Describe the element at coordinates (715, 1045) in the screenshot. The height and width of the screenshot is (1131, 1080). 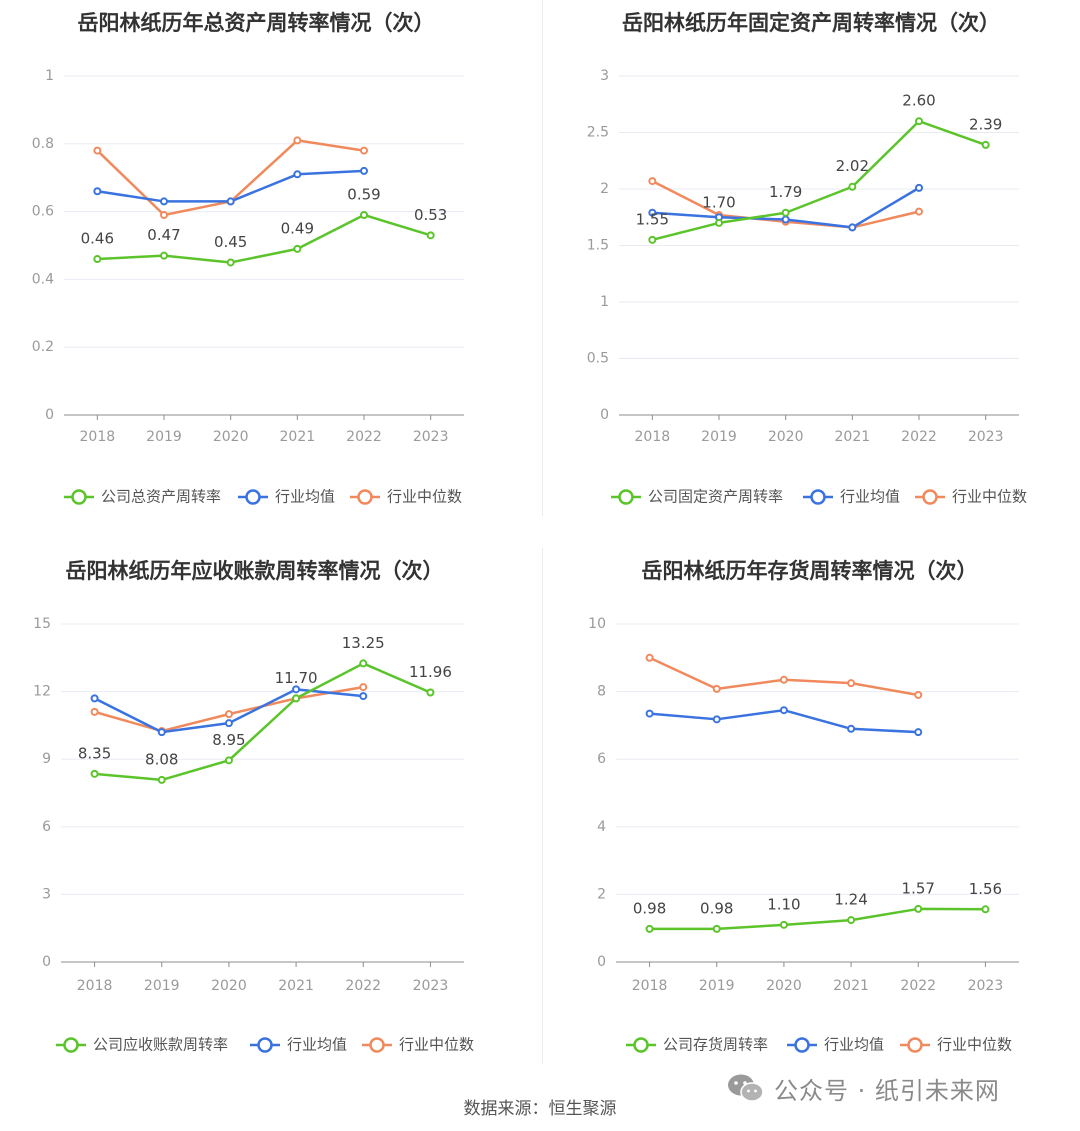
I see `legend-label: 公司存货周转率` at that location.